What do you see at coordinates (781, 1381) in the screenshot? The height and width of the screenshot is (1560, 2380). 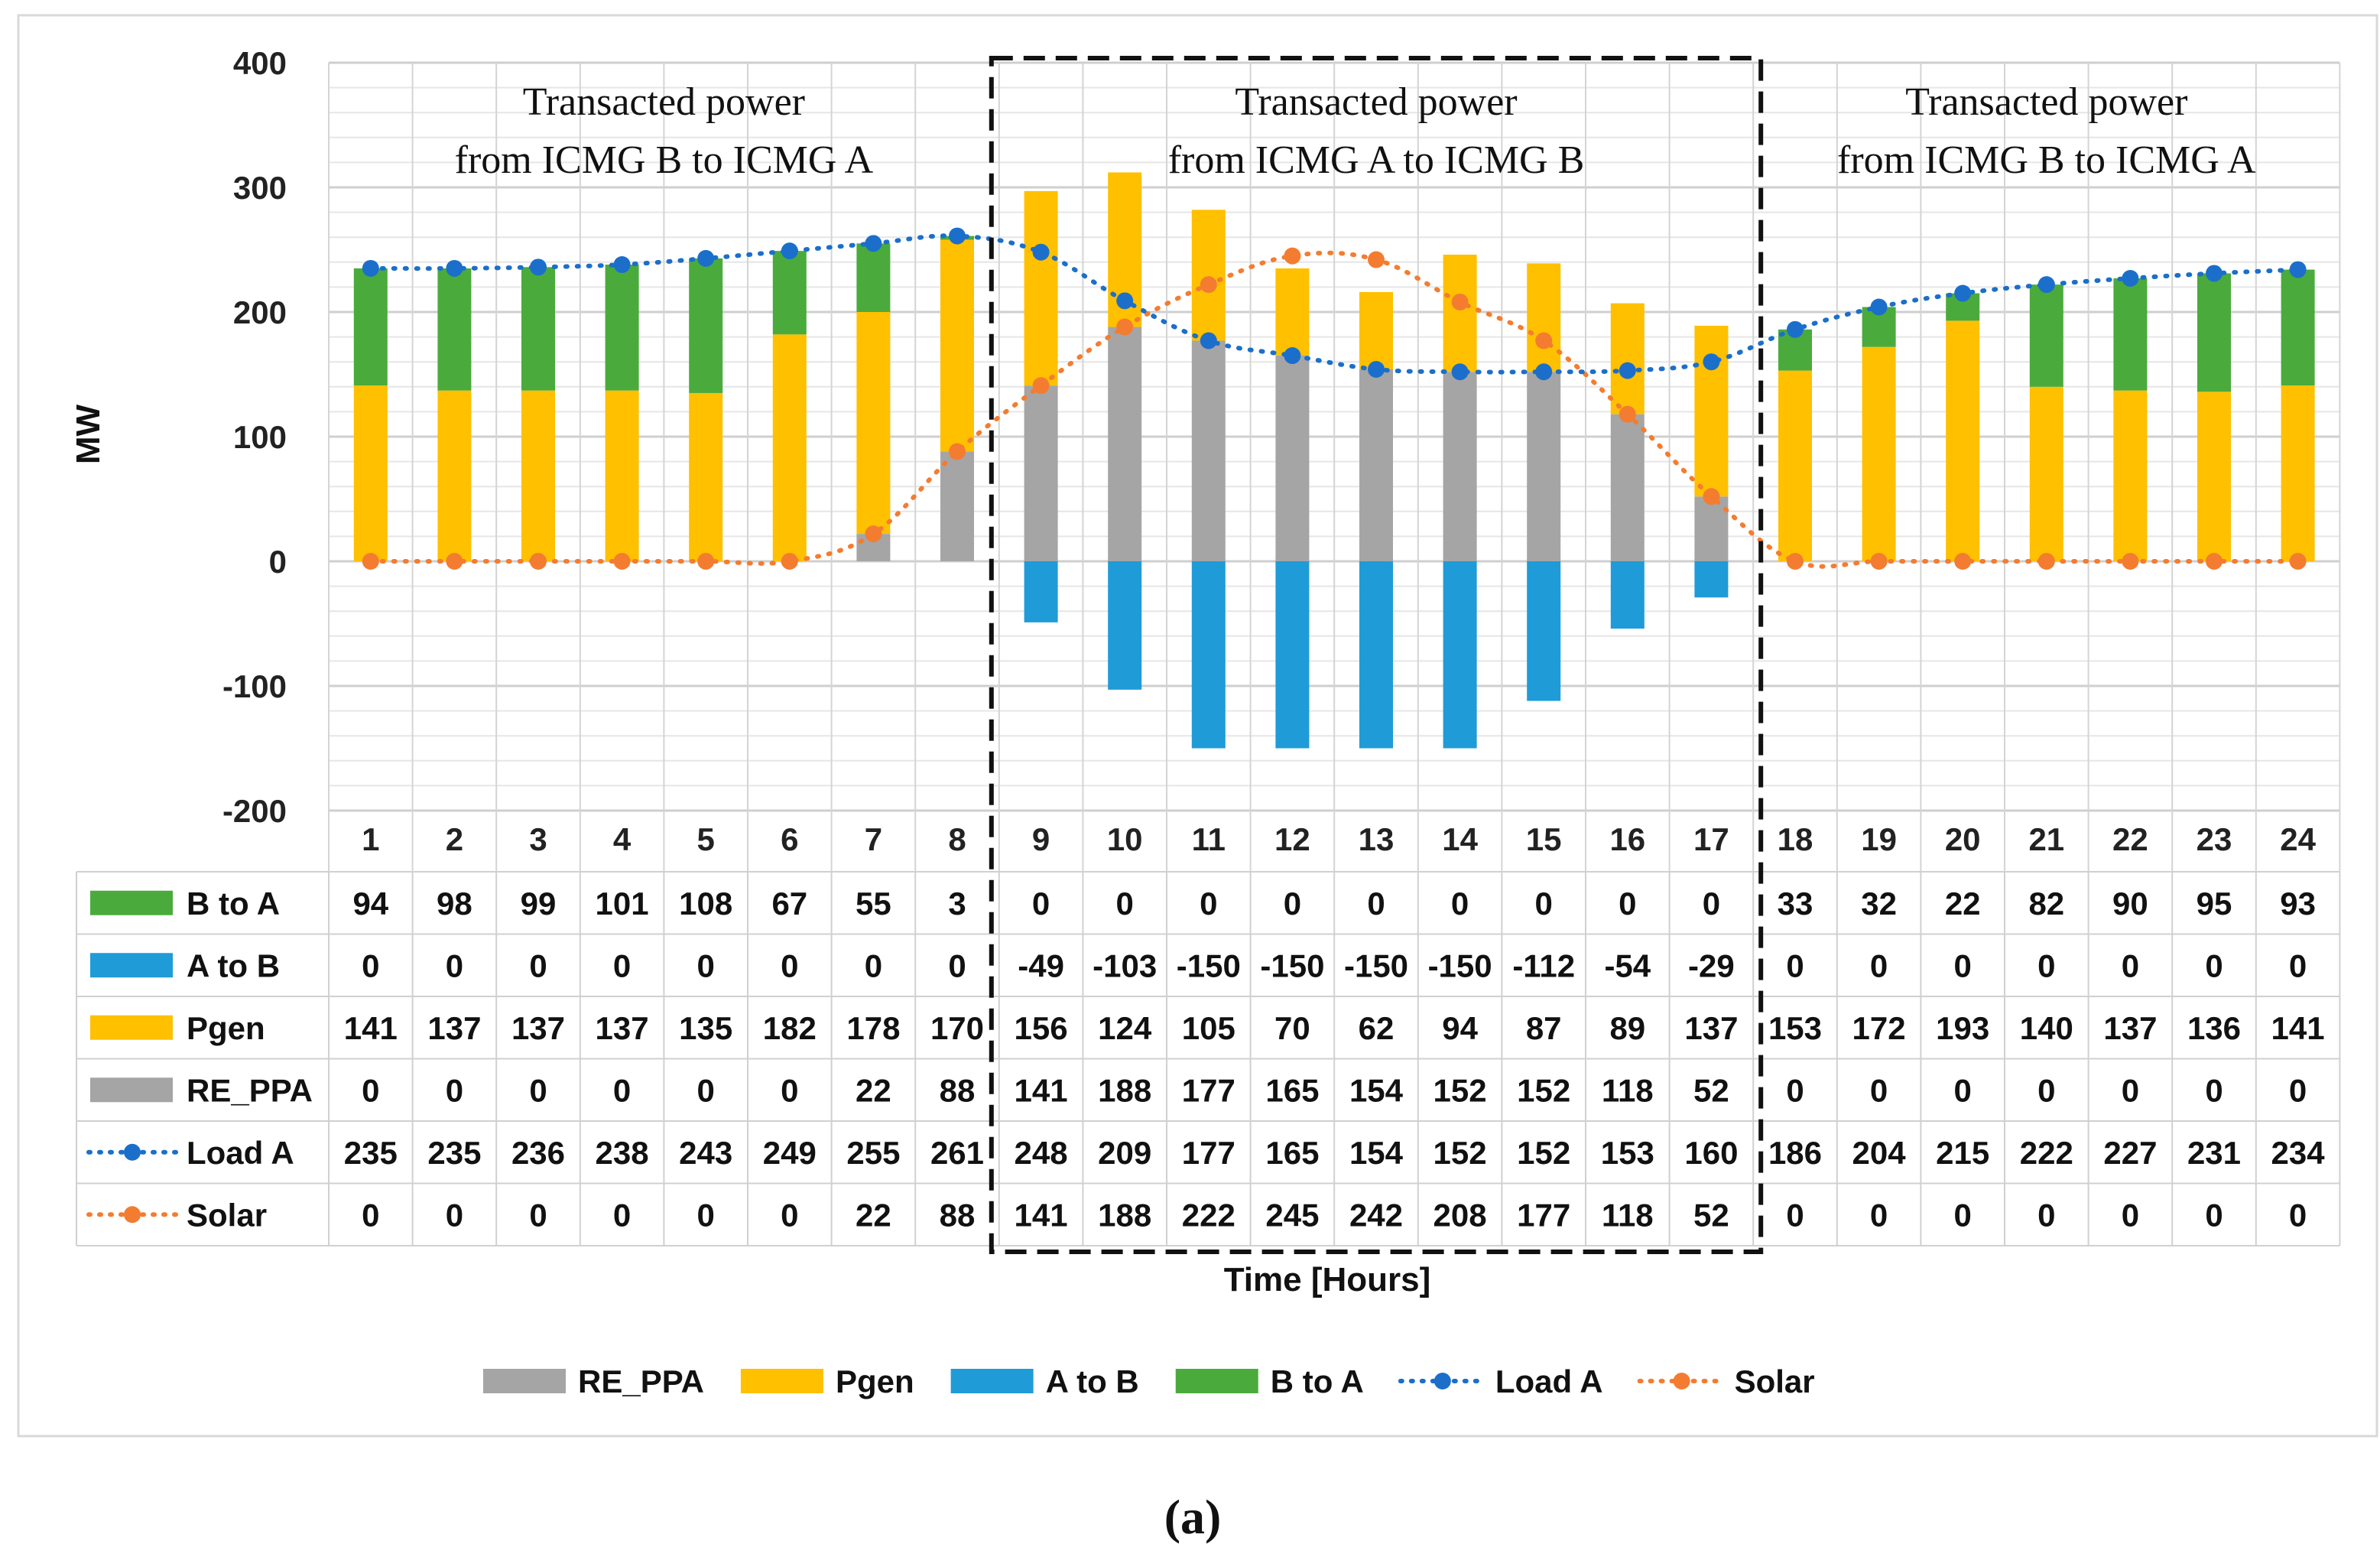 I see `legend-swatch-pgen` at bounding box center [781, 1381].